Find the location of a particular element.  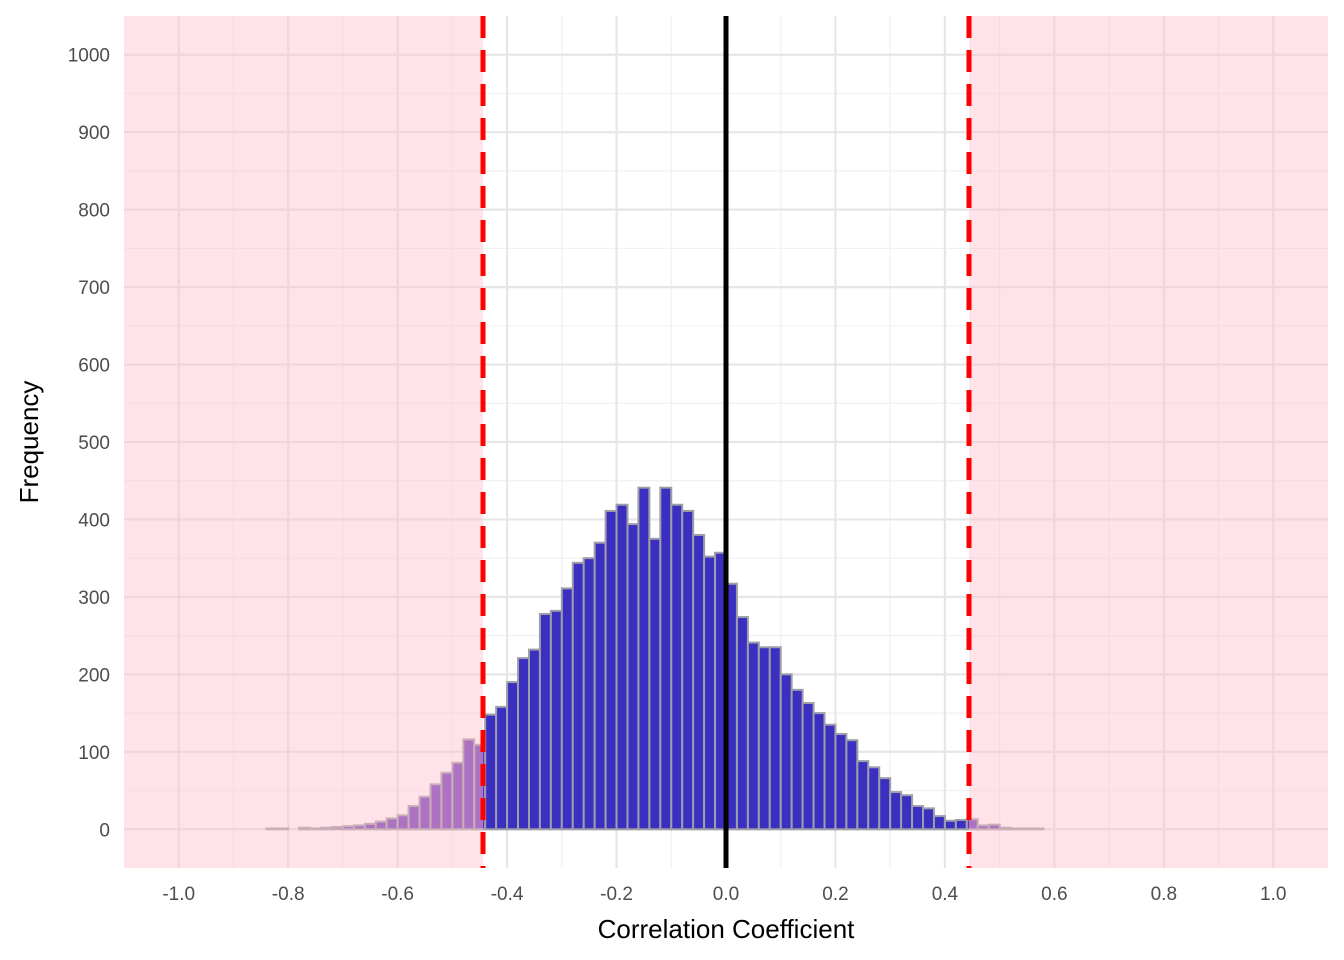

x-tick-label: 0.6 is located at coordinates (1054, 894).